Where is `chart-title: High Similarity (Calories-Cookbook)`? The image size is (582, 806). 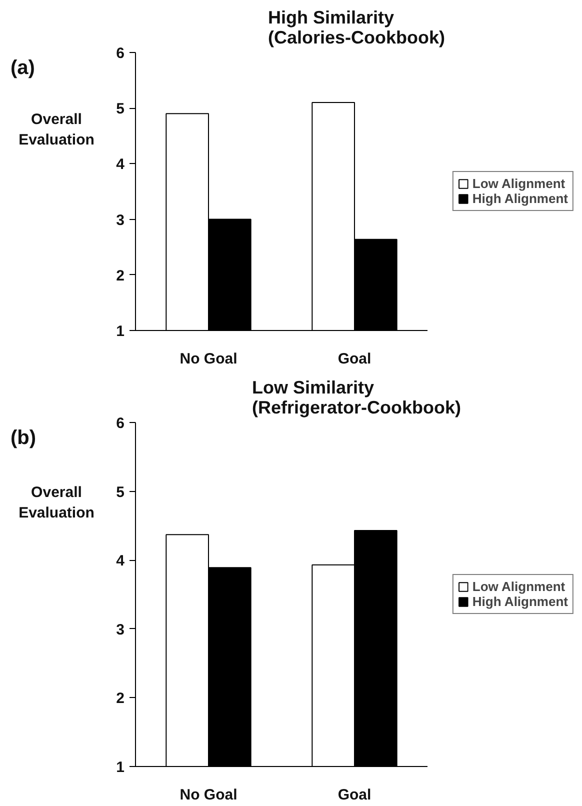 chart-title: High Similarity (Calories-Cookbook) is located at coordinates (357, 28).